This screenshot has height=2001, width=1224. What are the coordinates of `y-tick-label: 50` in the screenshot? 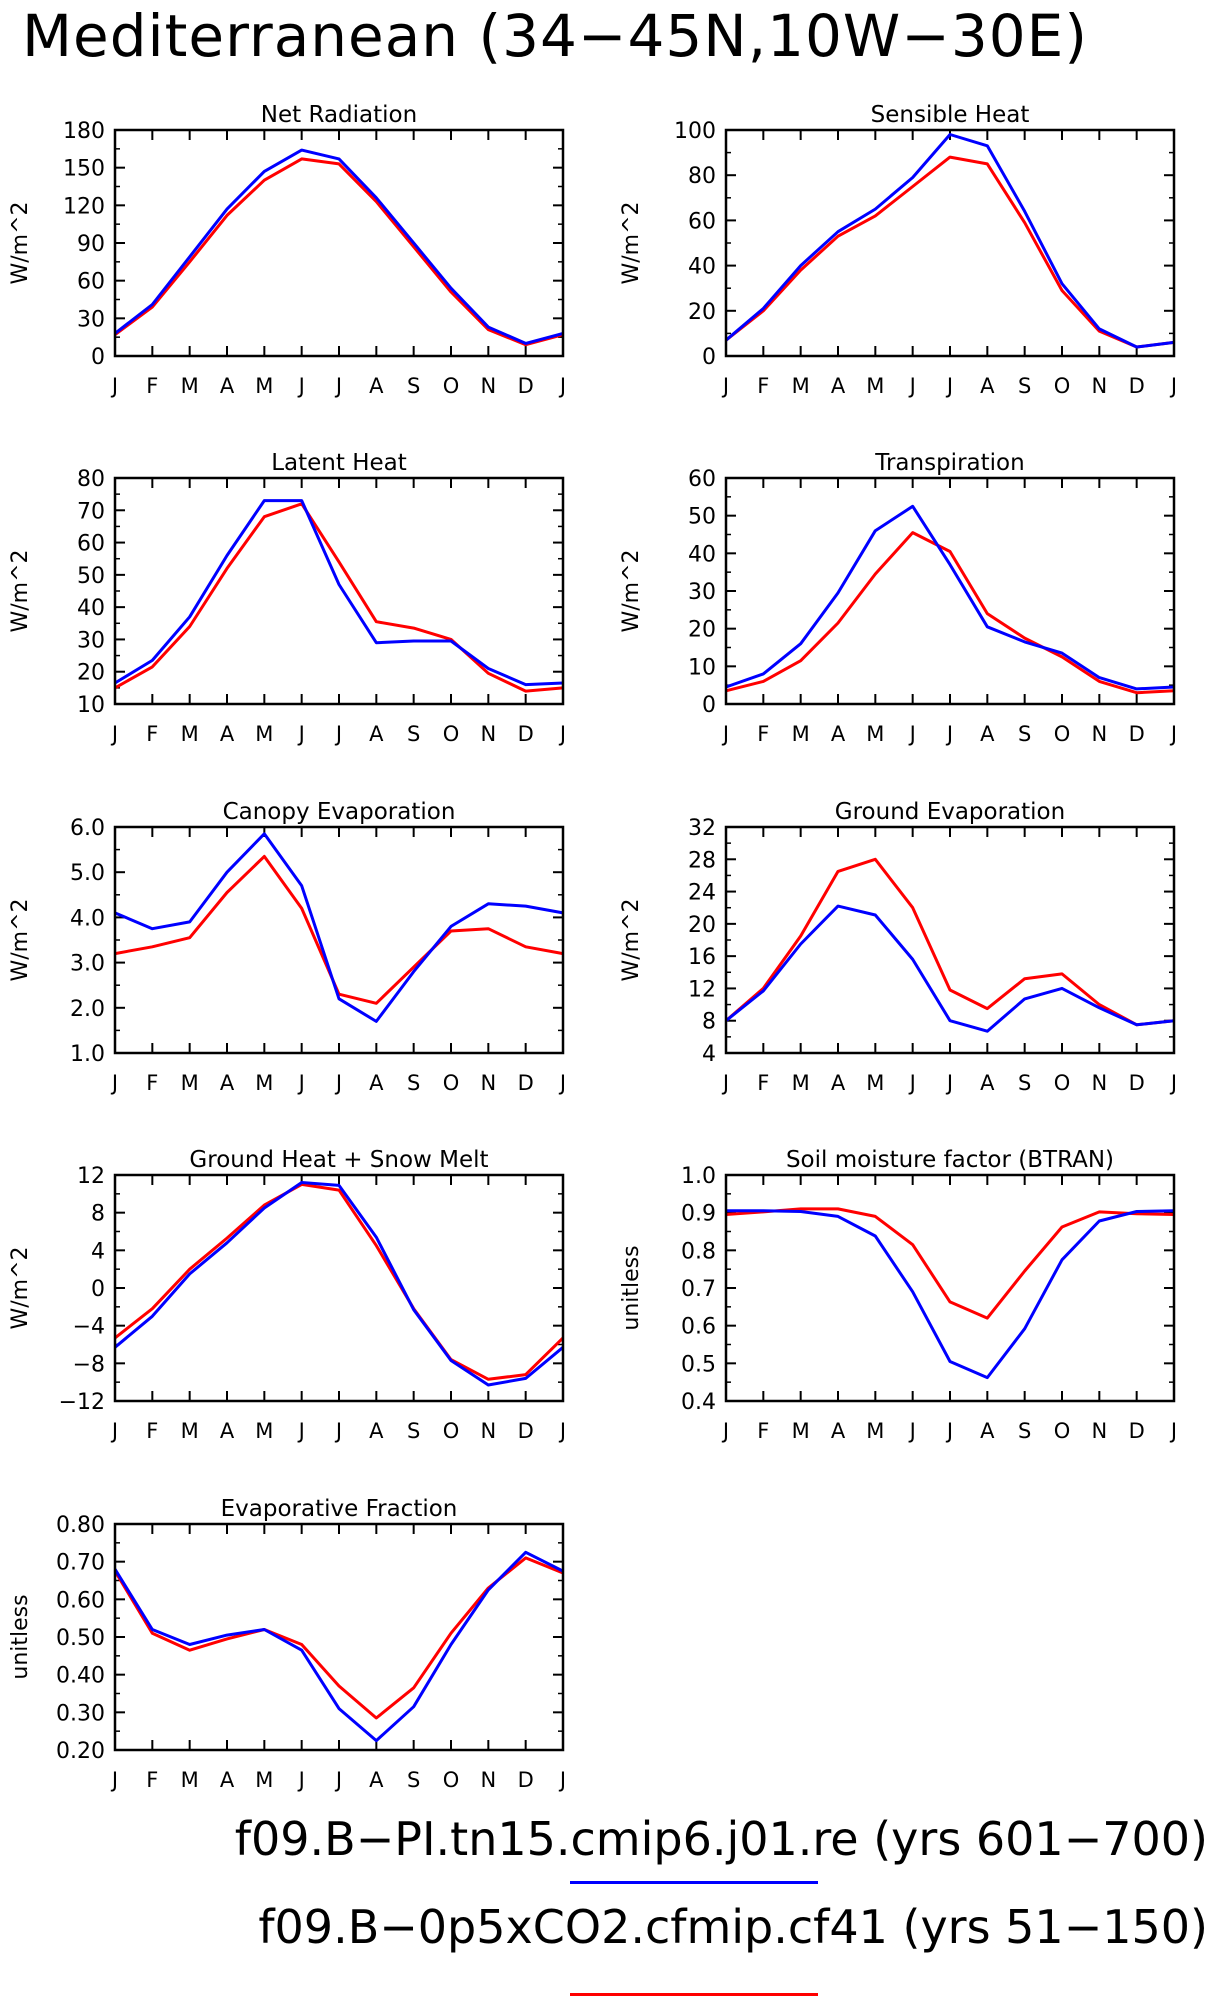 It's located at (91, 576).